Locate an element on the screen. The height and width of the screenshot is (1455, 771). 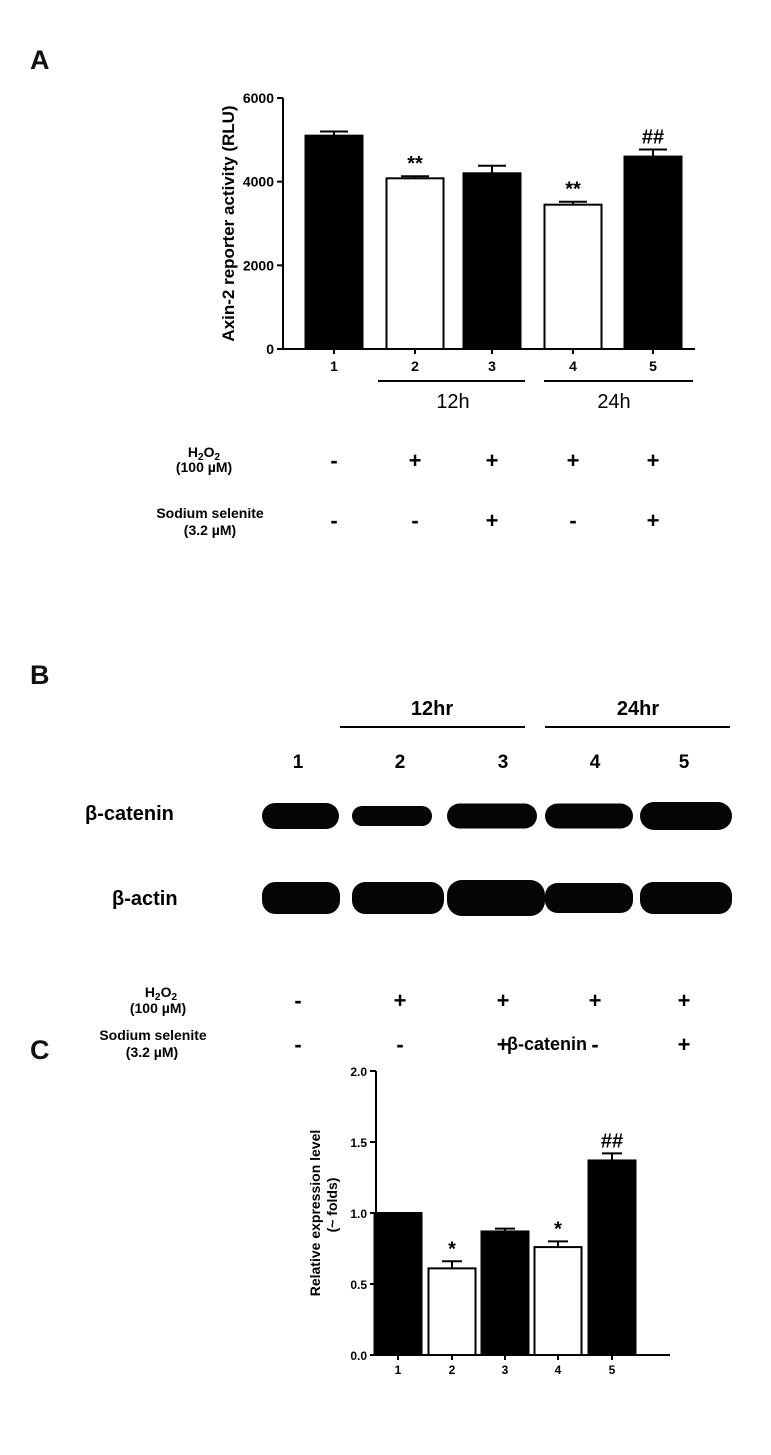
panel-c-x-tick-label: 2 is located at coordinates (452, 1370).